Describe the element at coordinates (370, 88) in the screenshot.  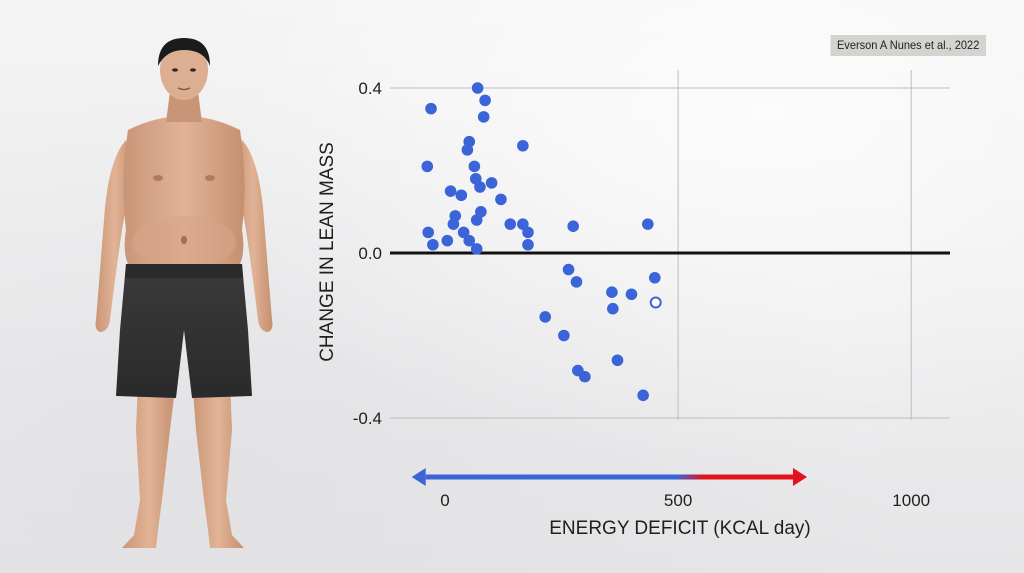
I see `y-tick-label-0: 0.4` at that location.